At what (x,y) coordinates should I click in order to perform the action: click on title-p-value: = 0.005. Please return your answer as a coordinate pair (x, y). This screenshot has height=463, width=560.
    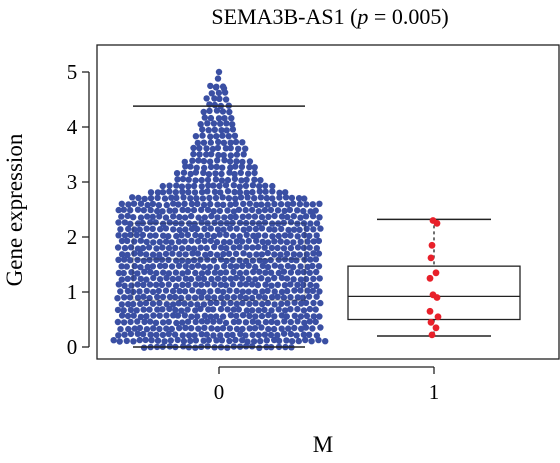
    Looking at the image, I should click on (407, 16).